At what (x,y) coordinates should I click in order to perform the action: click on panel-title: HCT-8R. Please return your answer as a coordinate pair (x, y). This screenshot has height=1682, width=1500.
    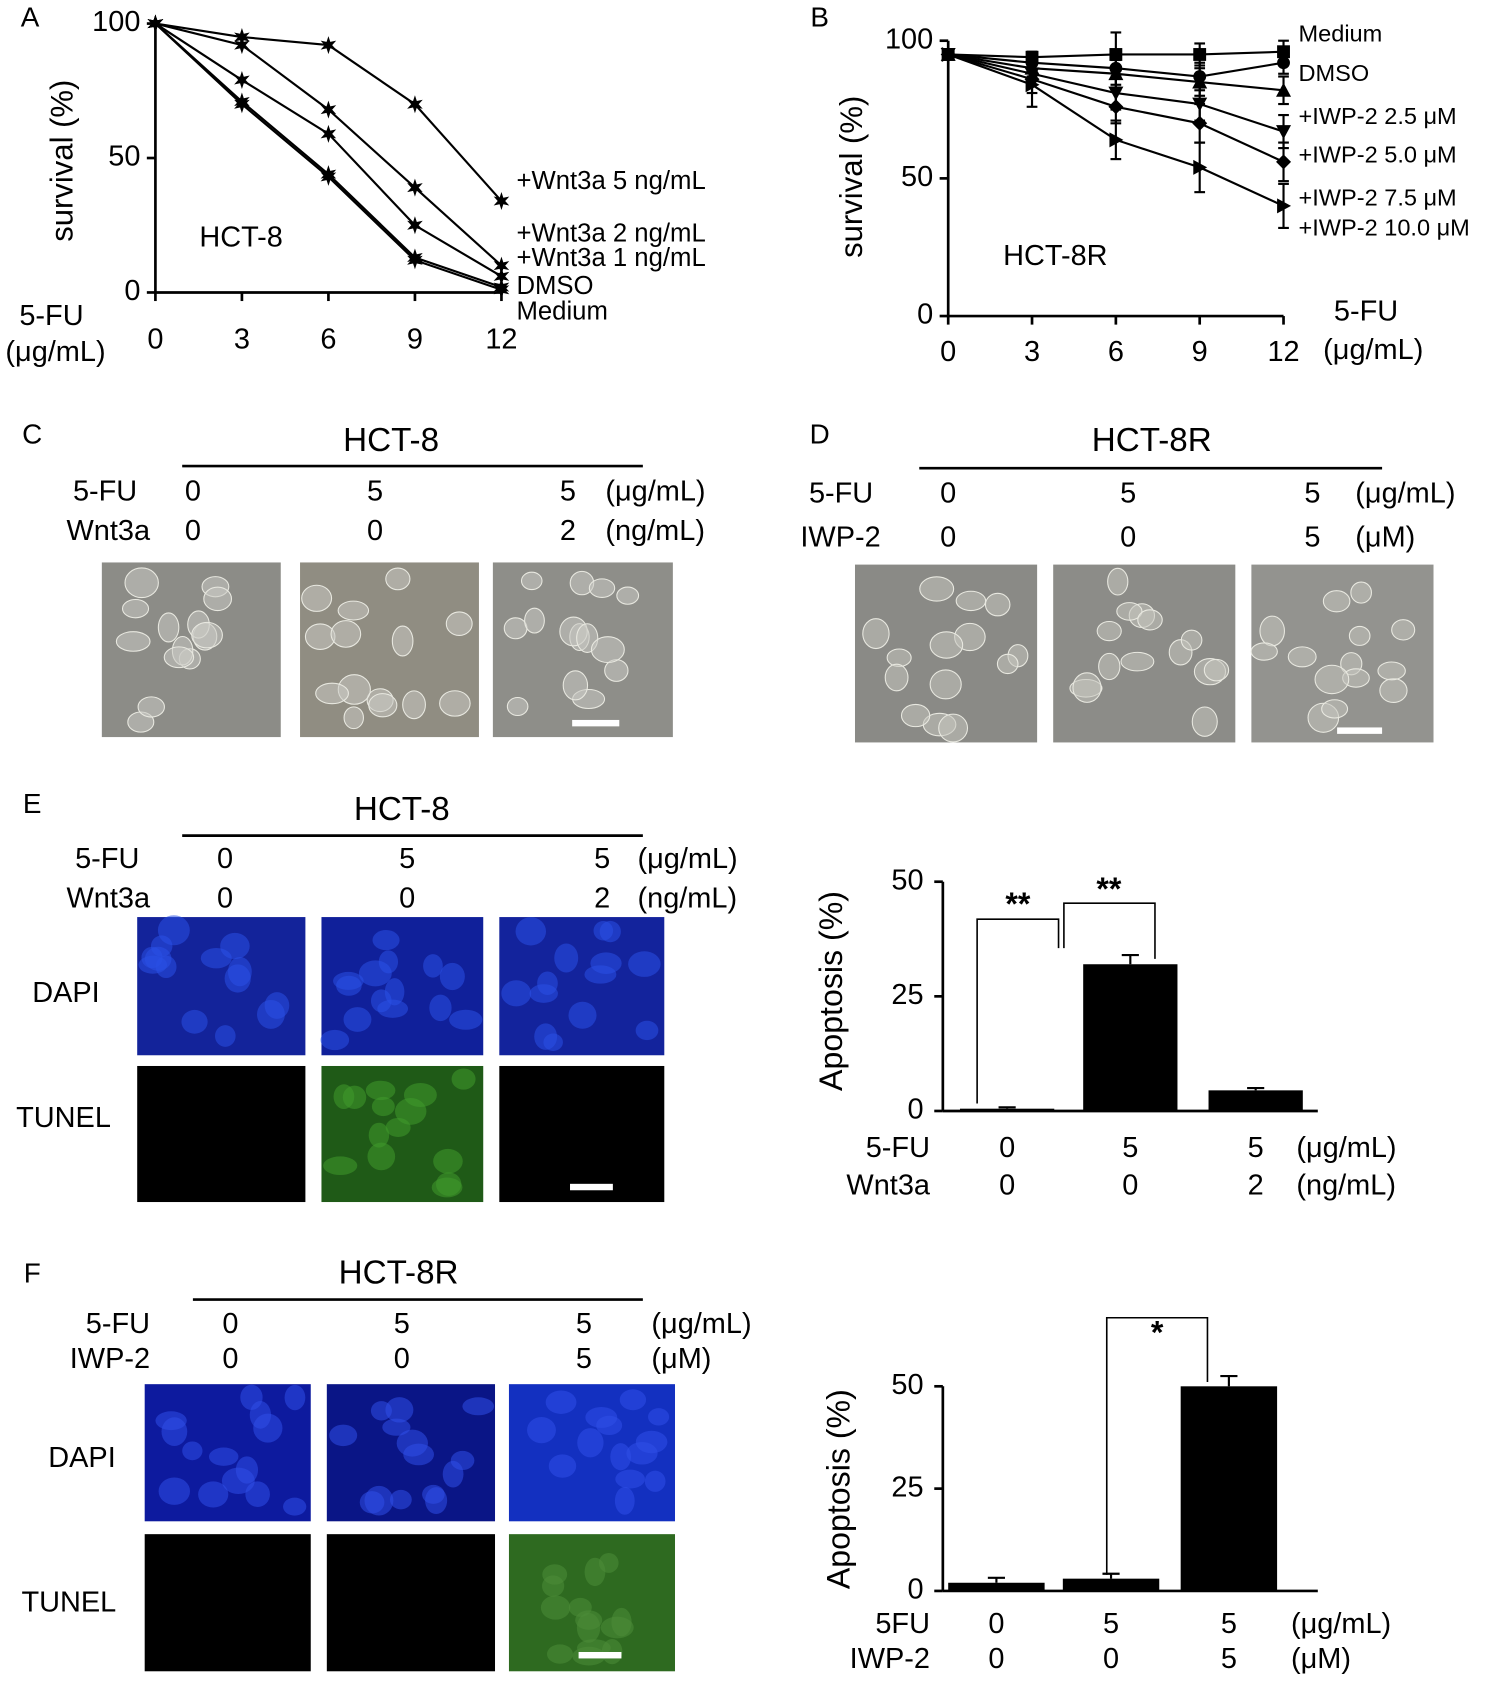
    Looking at the image, I should click on (1152, 440).